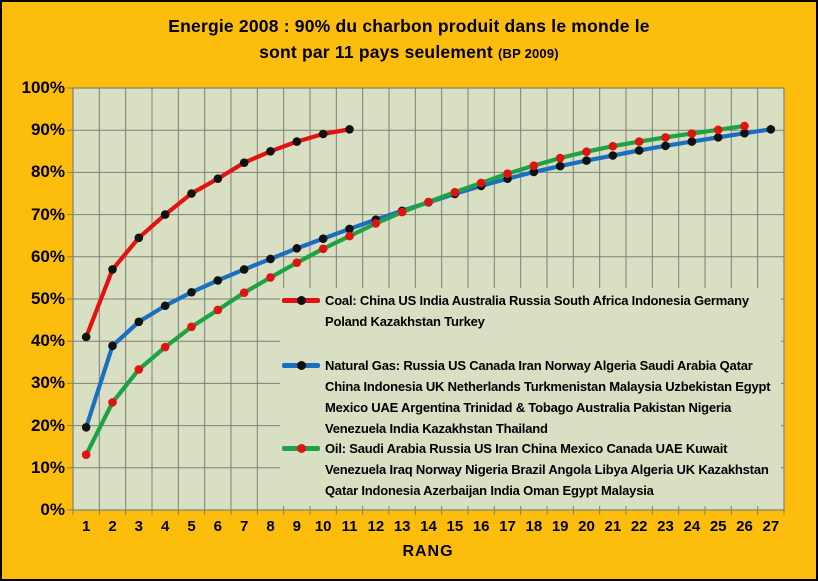 The height and width of the screenshot is (581, 818). I want to click on x-axis-label: 9, so click(296, 526).